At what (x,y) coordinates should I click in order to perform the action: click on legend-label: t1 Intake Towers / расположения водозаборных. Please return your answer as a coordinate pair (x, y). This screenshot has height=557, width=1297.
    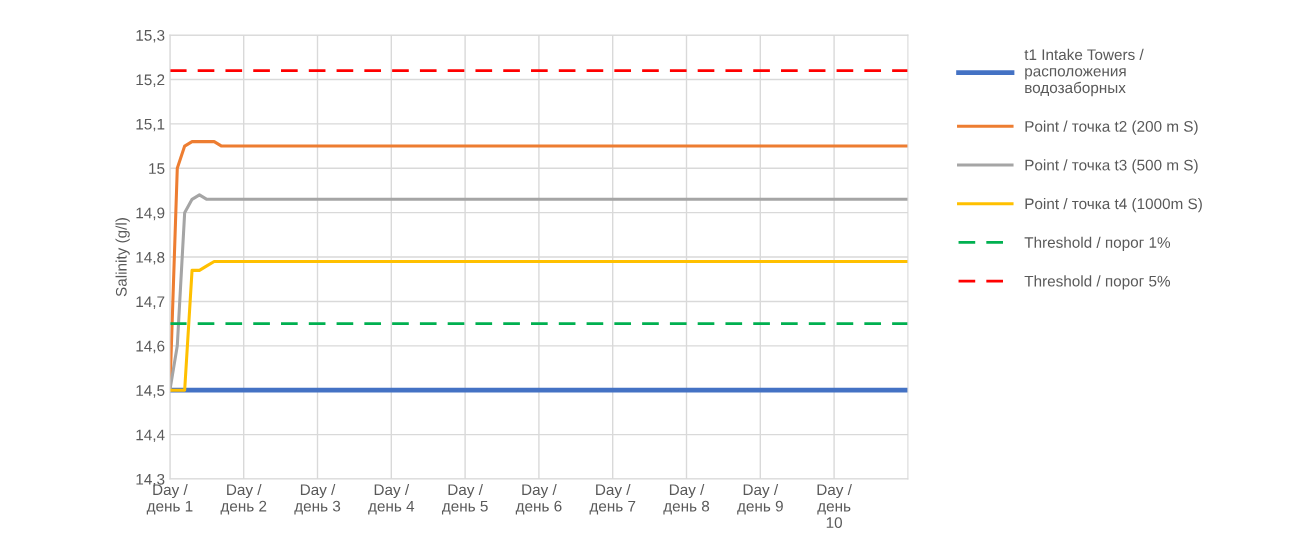
    Looking at the image, I should click on (1084, 72).